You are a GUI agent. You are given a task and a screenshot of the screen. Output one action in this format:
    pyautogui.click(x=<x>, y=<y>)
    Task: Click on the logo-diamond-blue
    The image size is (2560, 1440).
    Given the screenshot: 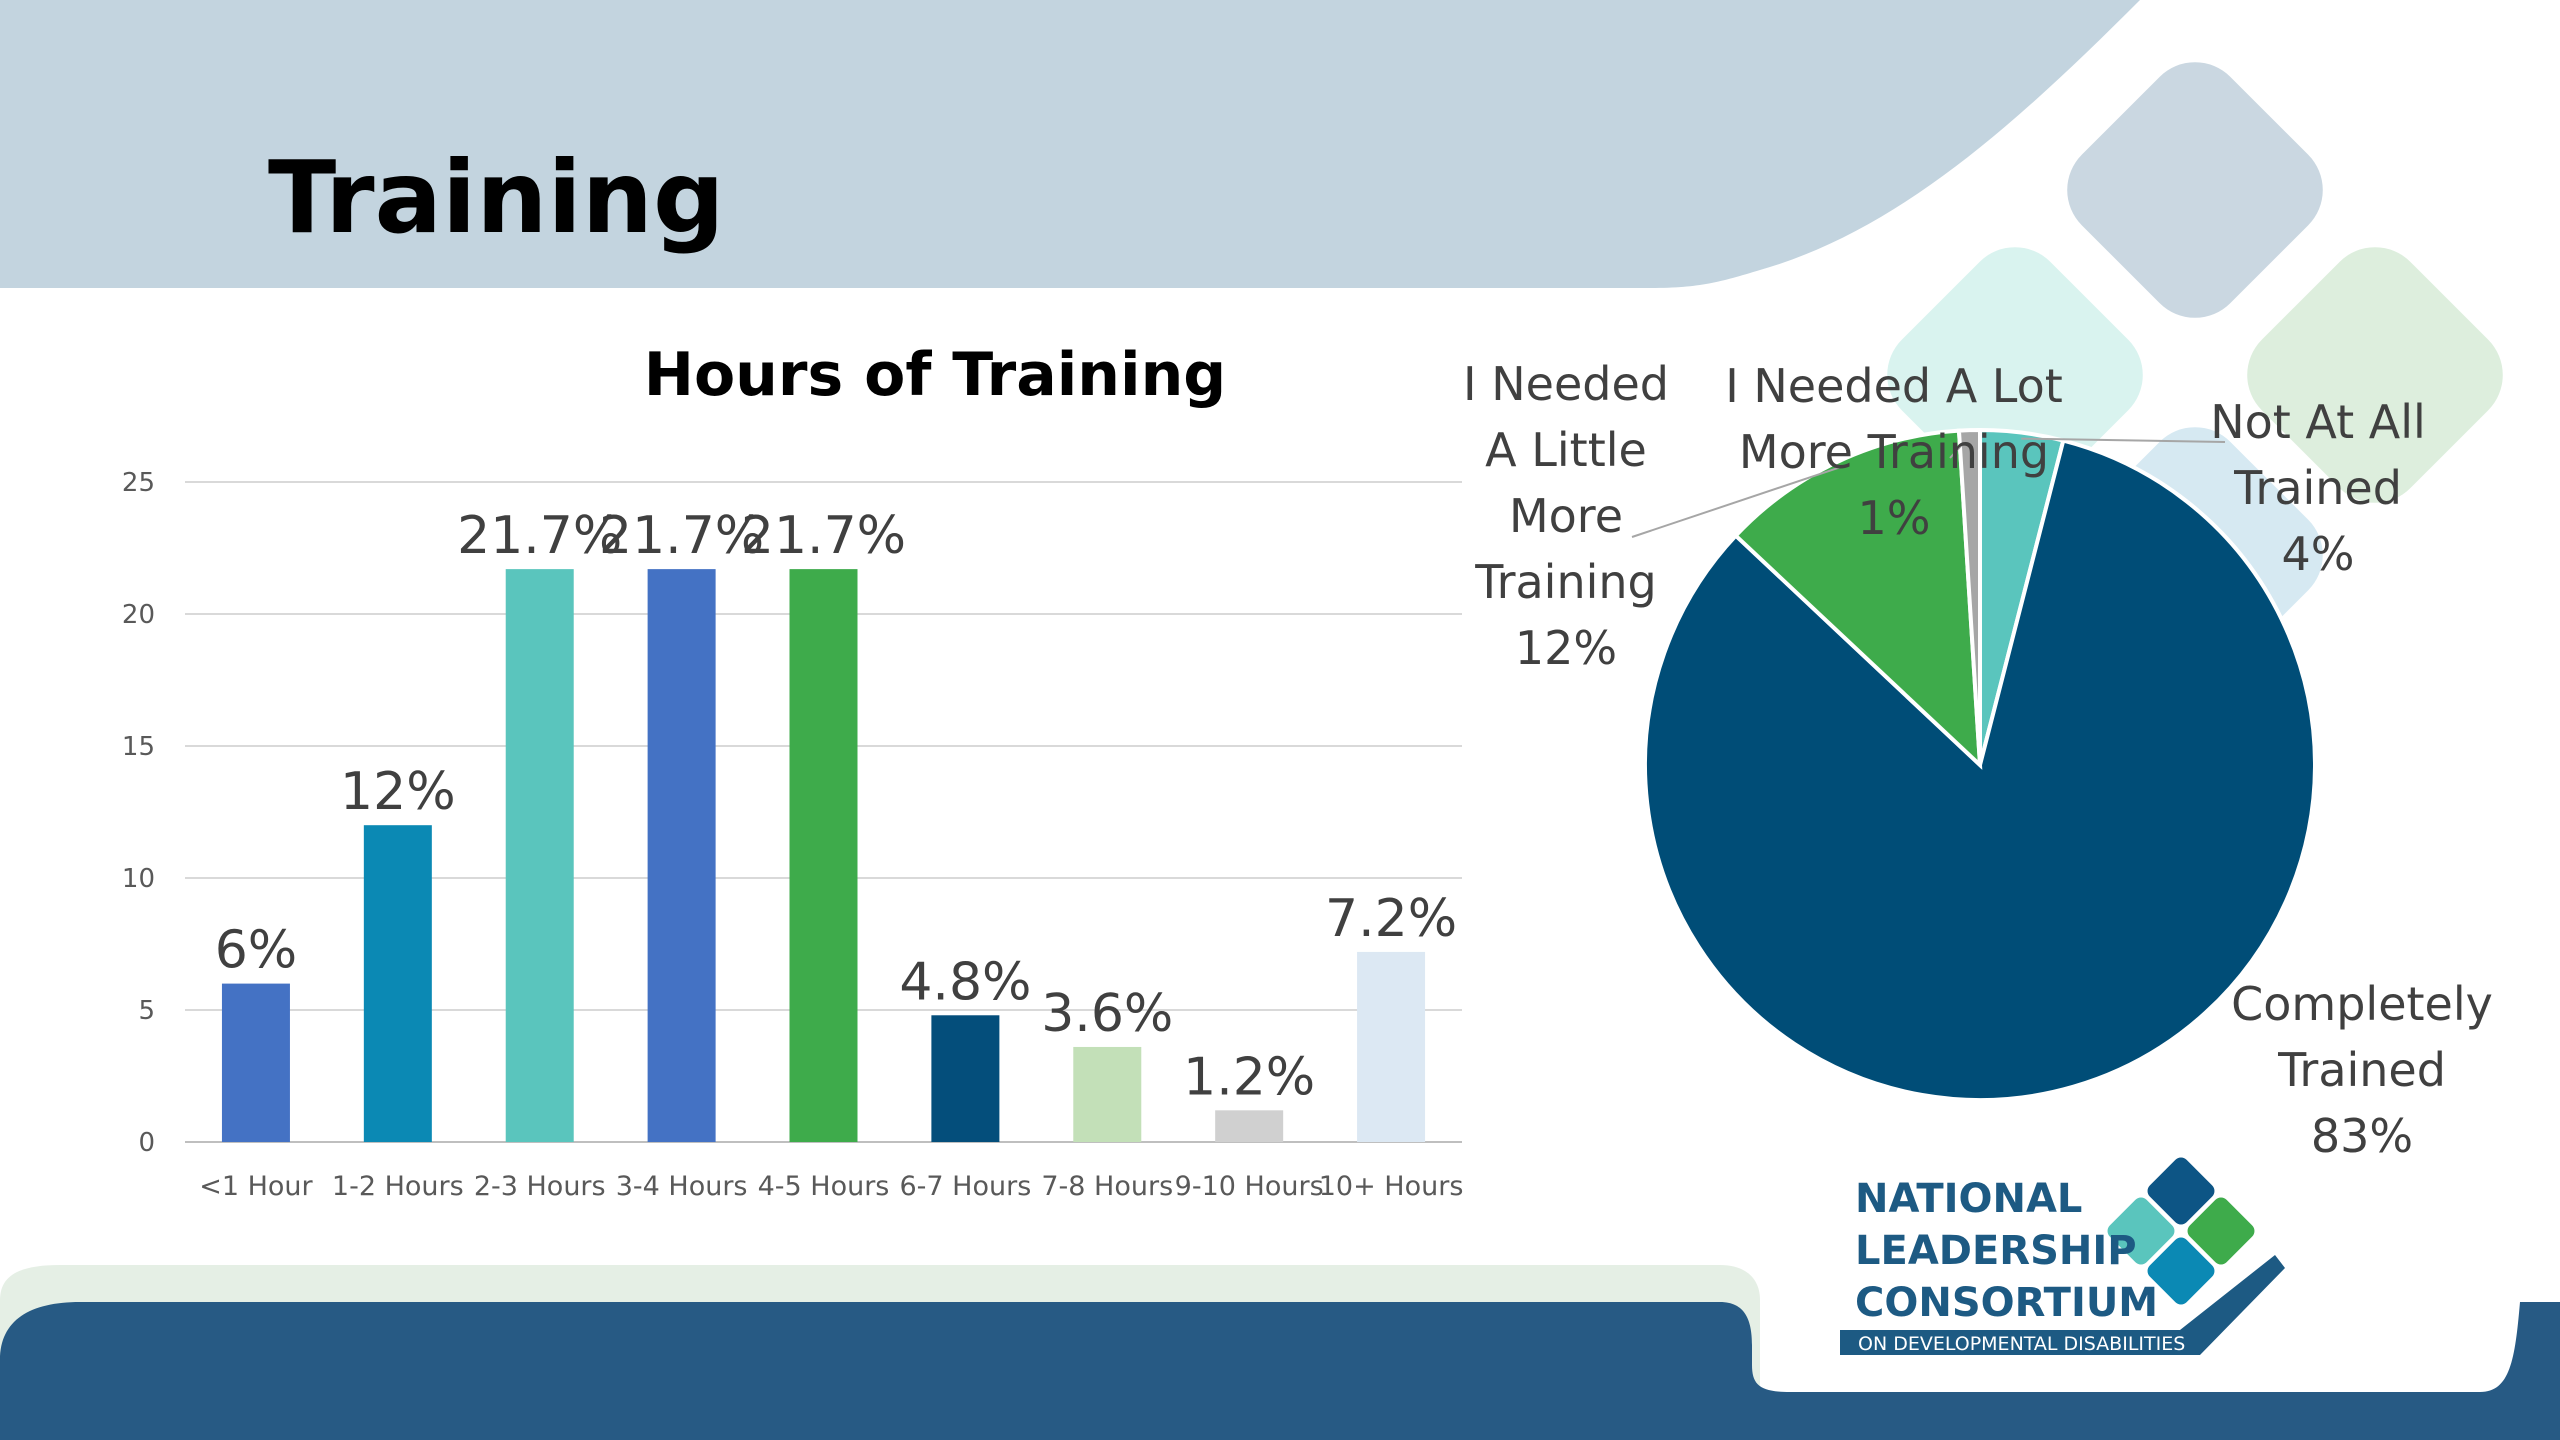 What is the action you would take?
    pyautogui.click(x=2181, y=1271)
    